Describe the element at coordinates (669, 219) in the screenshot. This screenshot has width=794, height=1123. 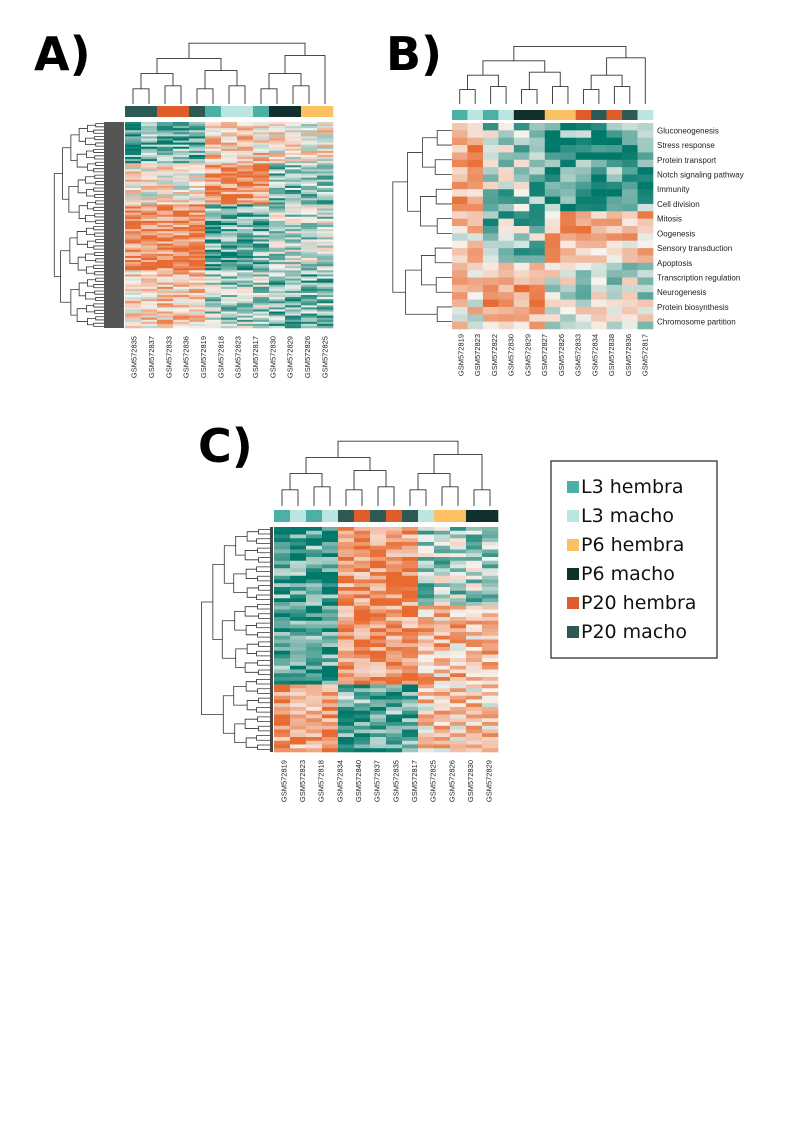
I see `panel-b-row-label: Mitosis` at that location.